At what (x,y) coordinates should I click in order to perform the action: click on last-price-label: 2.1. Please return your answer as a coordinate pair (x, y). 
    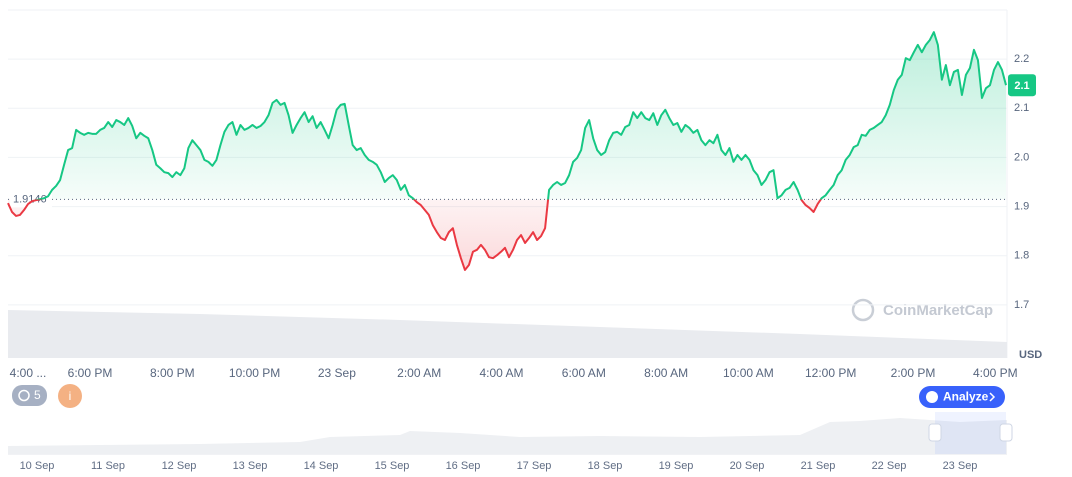
    Looking at the image, I should click on (1021, 86).